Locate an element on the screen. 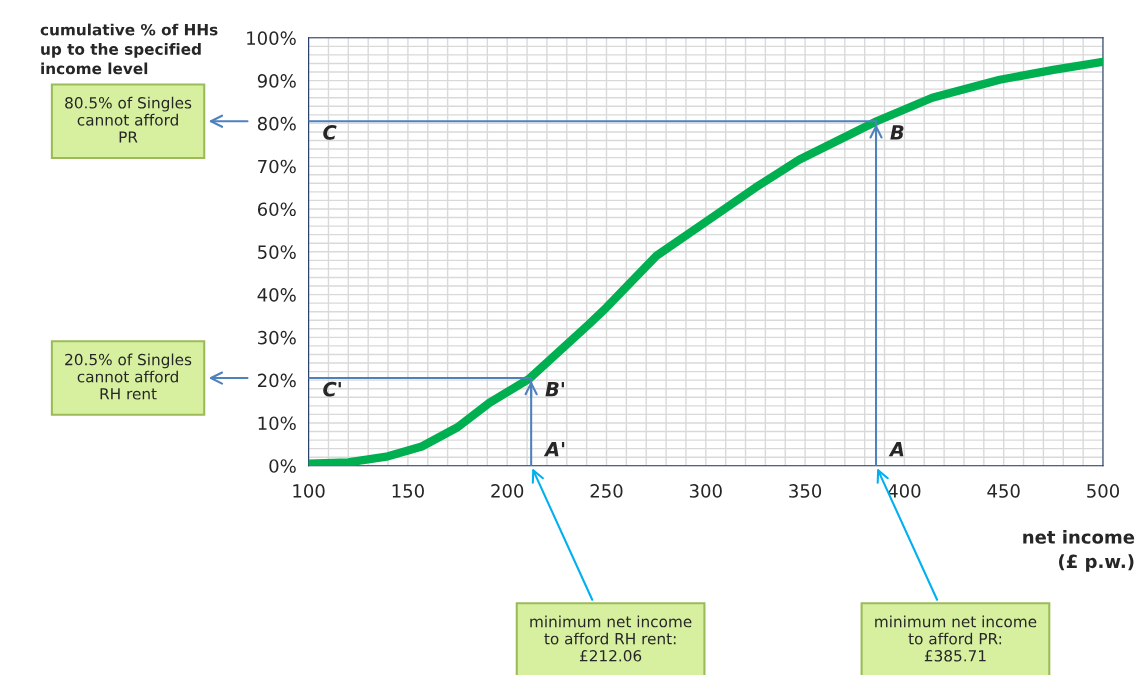  x-tick-label: 350 is located at coordinates (805, 491).